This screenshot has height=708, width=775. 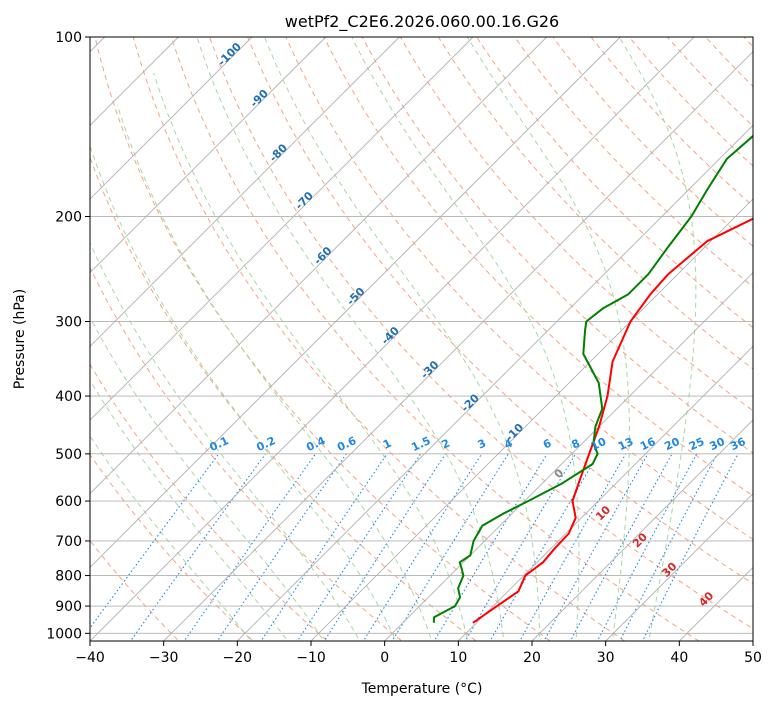 I want to click on y-tick-label: 300, so click(x=68, y=323).